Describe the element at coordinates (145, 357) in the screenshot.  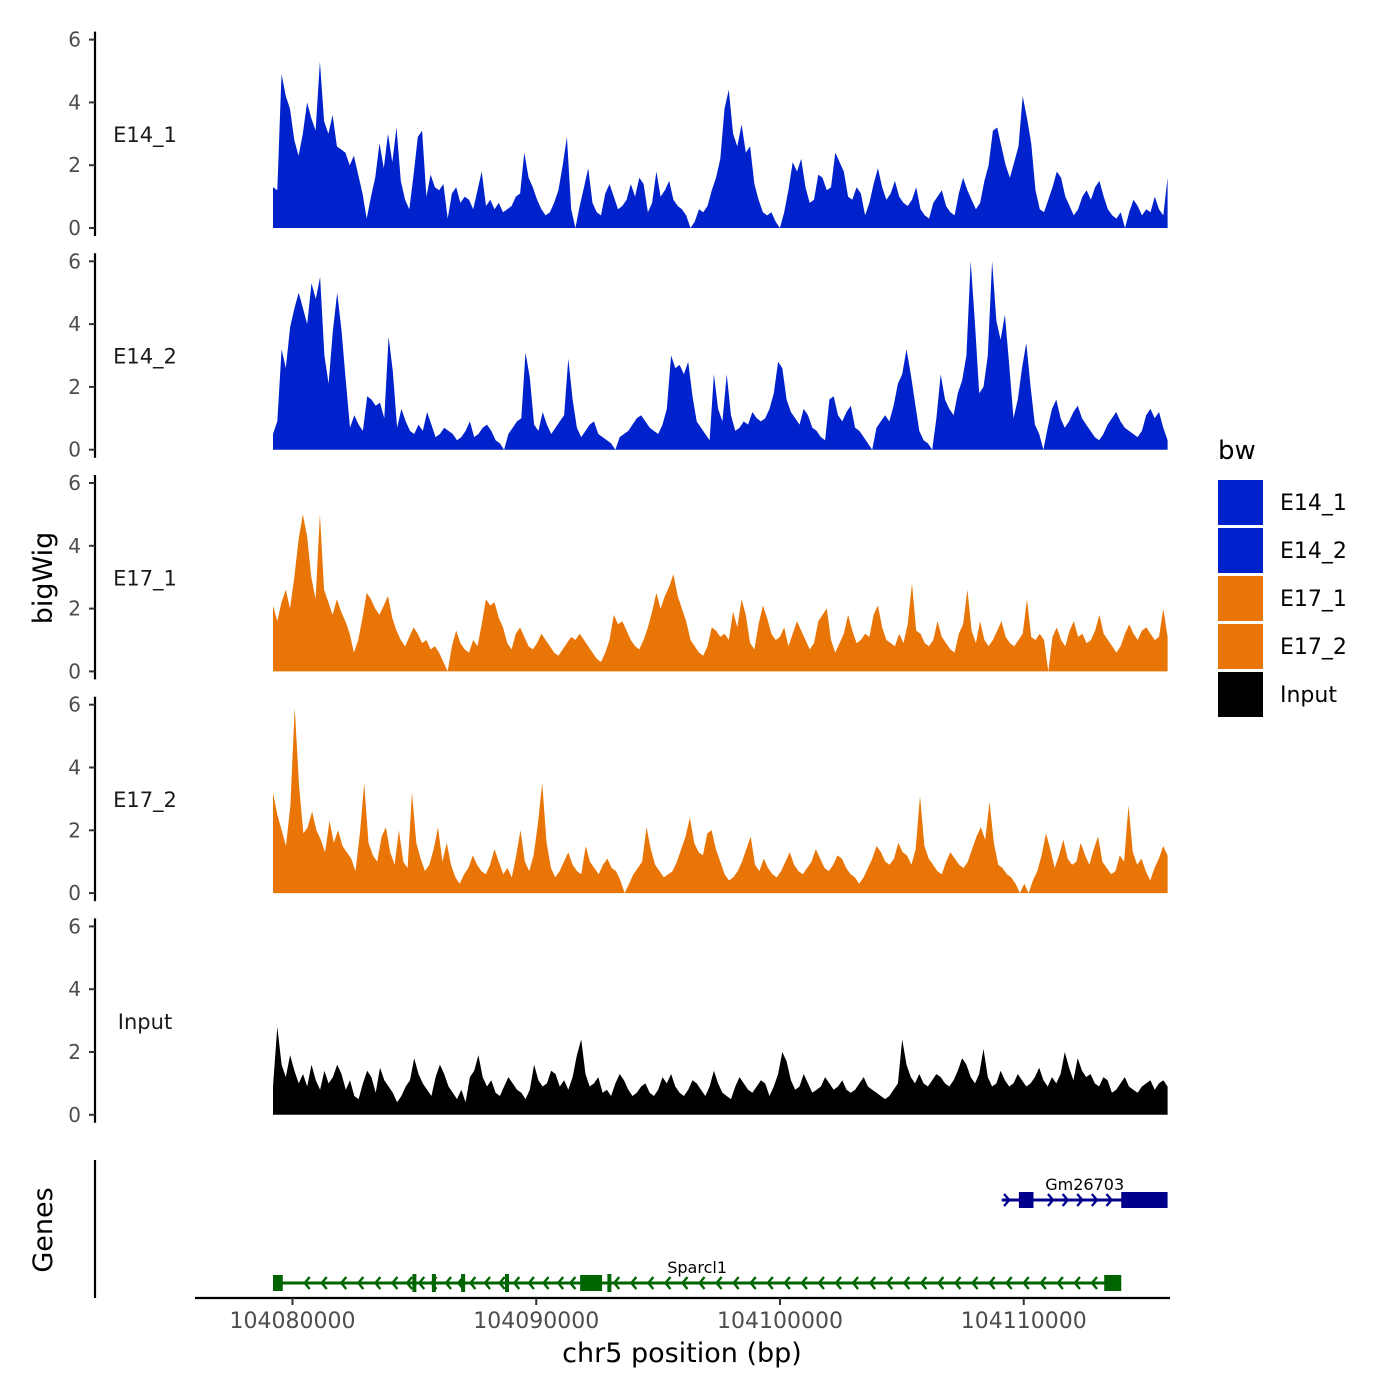
I see `track-label: E14_2` at that location.